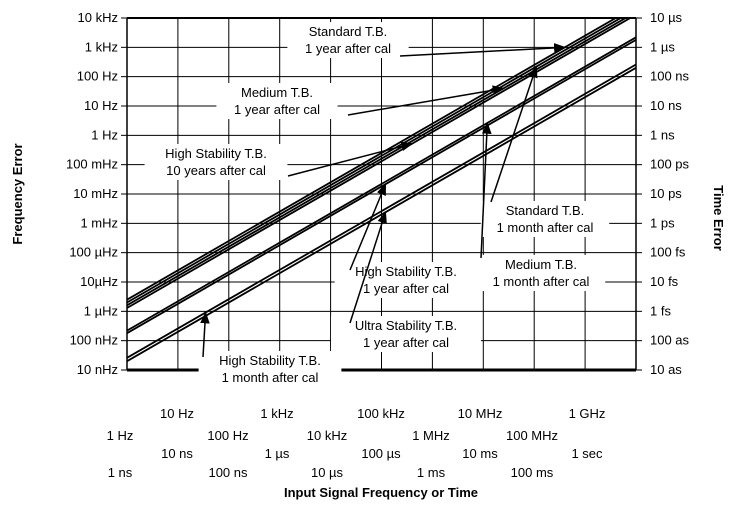 Image resolution: width=733 pixels, height=505 pixels. I want to click on y-tick-label-right: 100 ps, so click(670, 164).